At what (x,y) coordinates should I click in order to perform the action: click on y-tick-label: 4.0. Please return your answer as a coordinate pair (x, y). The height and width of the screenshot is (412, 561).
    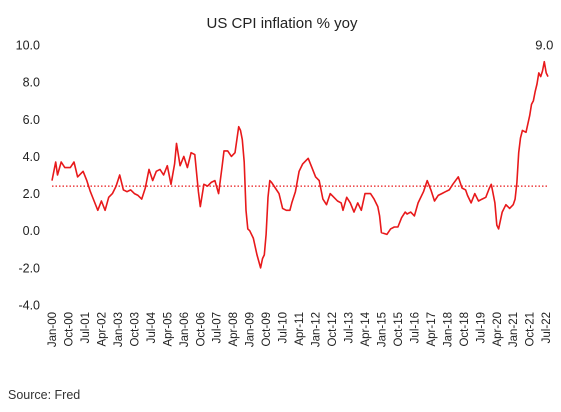
    Looking at the image, I should click on (31, 157).